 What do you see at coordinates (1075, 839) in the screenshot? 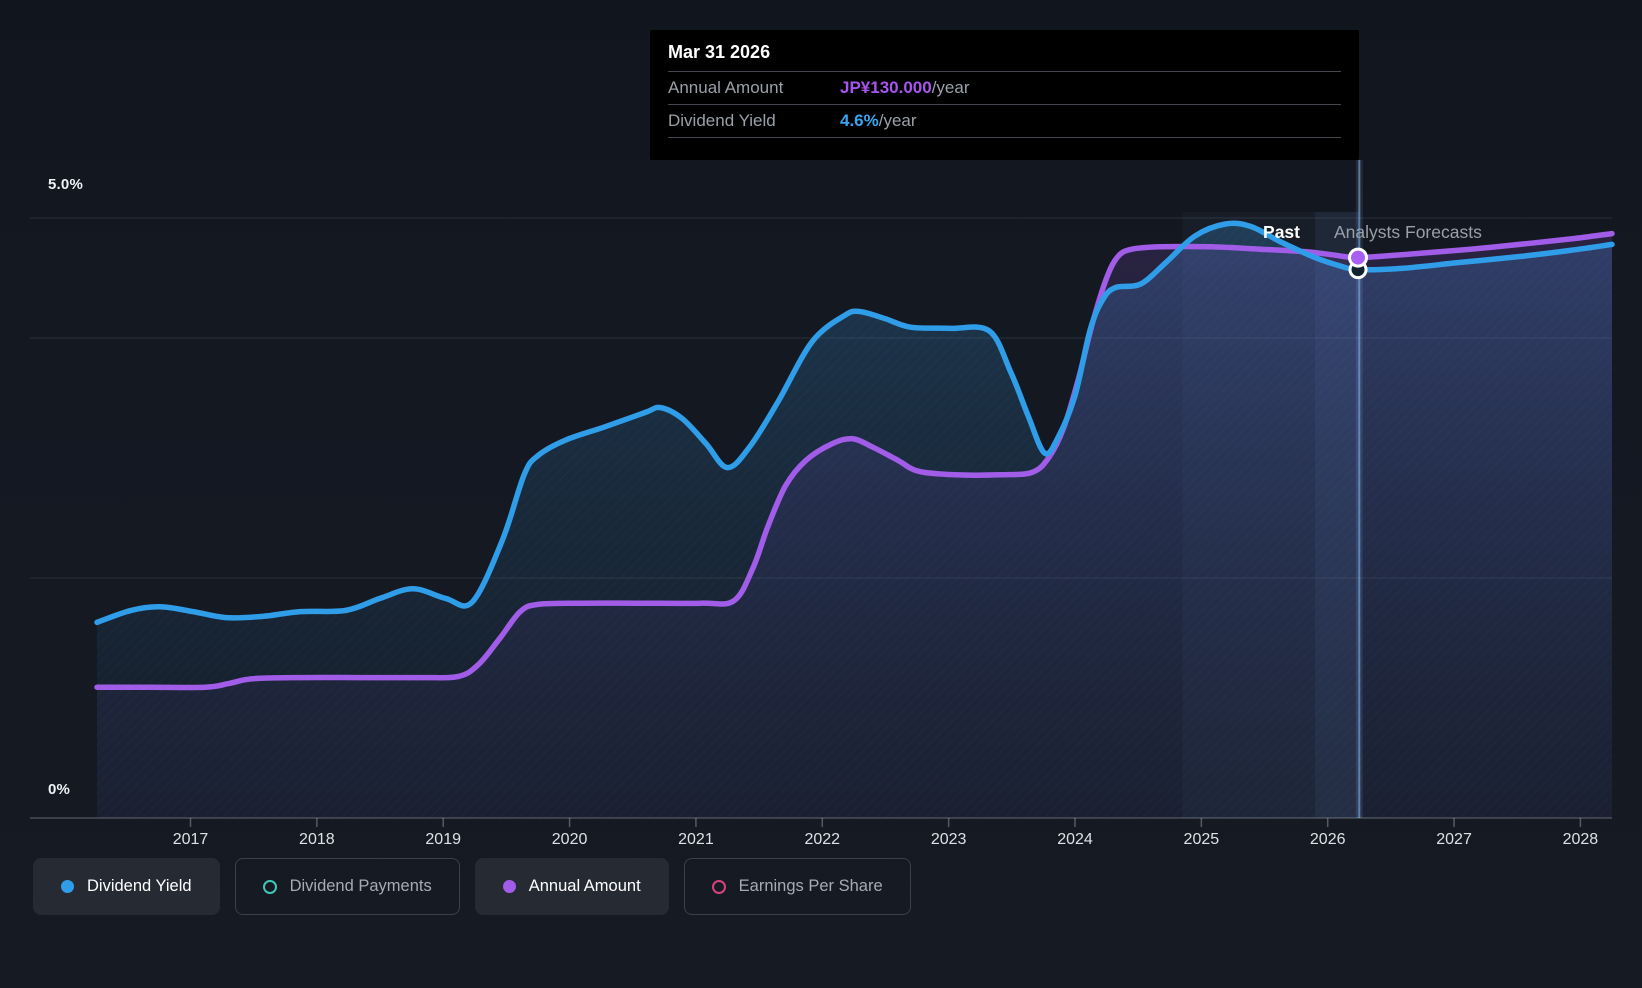
I see `x-tick-label-2024: 2024` at bounding box center [1075, 839].